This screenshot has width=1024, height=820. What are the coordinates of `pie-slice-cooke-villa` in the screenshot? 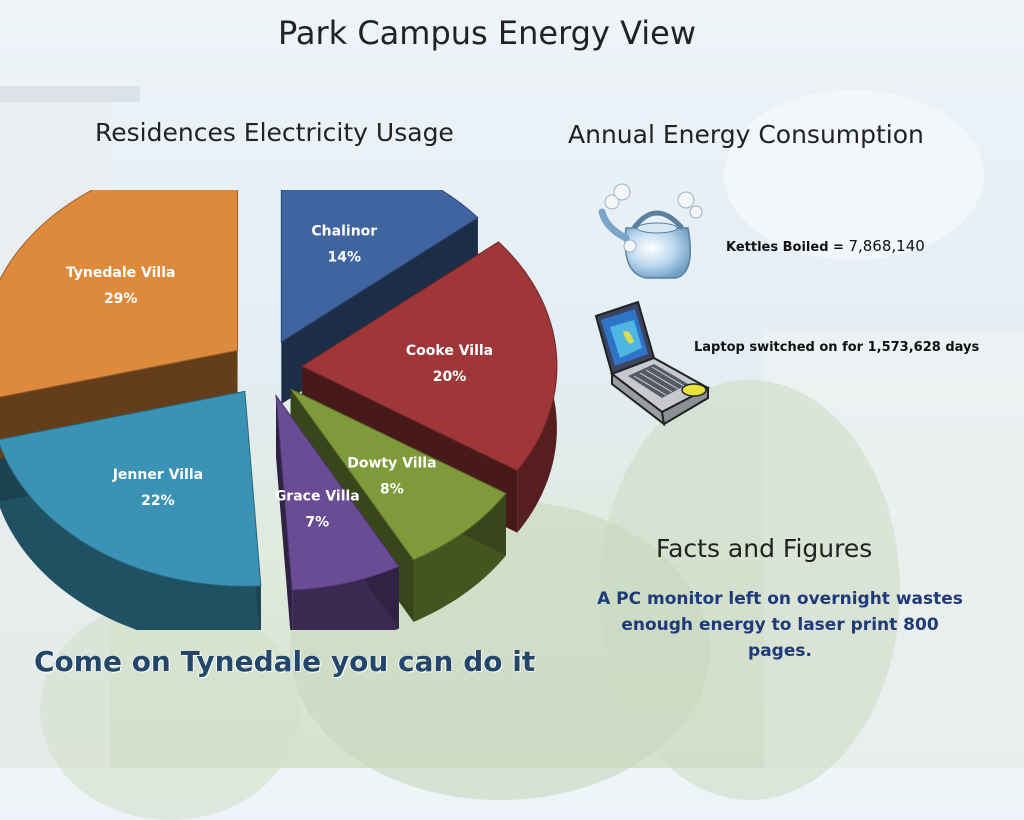 It's located at (429, 356).